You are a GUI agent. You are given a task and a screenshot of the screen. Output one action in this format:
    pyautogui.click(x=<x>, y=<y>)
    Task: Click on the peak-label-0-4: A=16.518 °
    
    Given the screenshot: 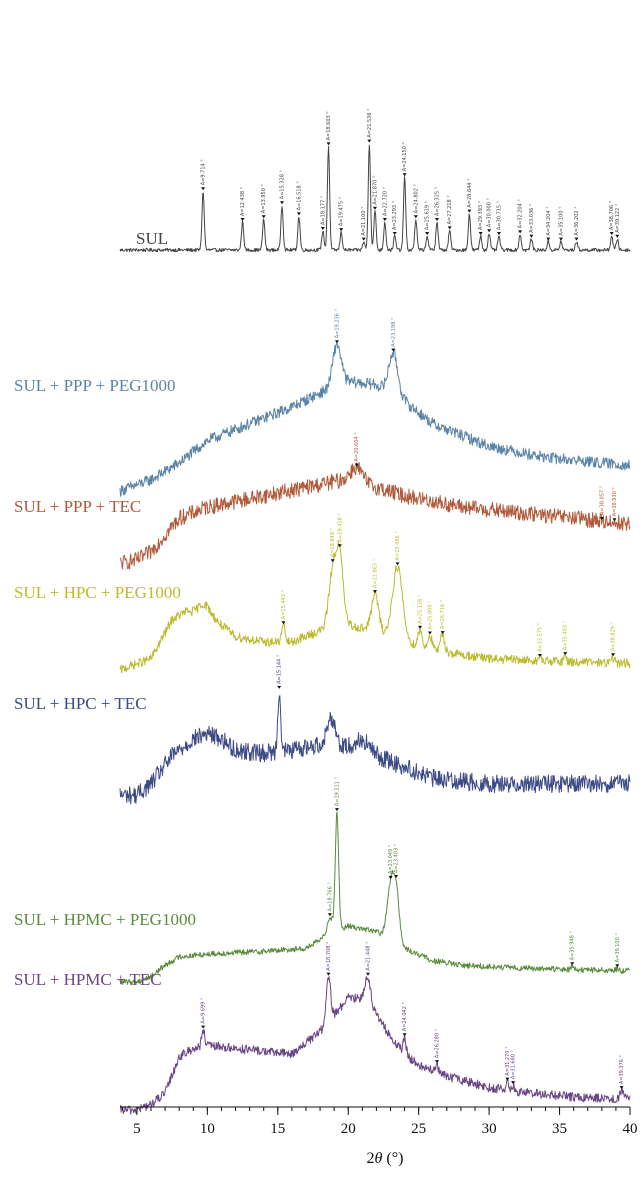 What is the action you would take?
    pyautogui.click(x=299, y=196)
    